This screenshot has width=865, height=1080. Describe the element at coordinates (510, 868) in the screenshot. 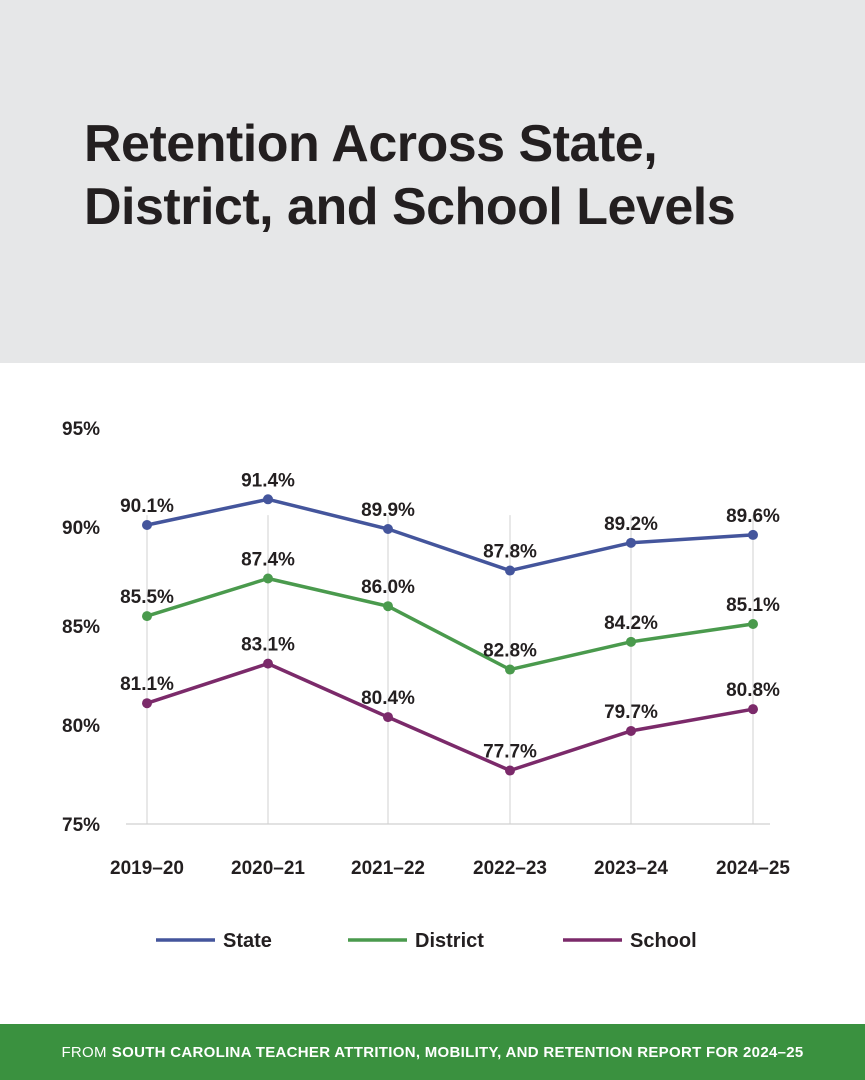

I see `x-tick-label: 2022–23` at that location.